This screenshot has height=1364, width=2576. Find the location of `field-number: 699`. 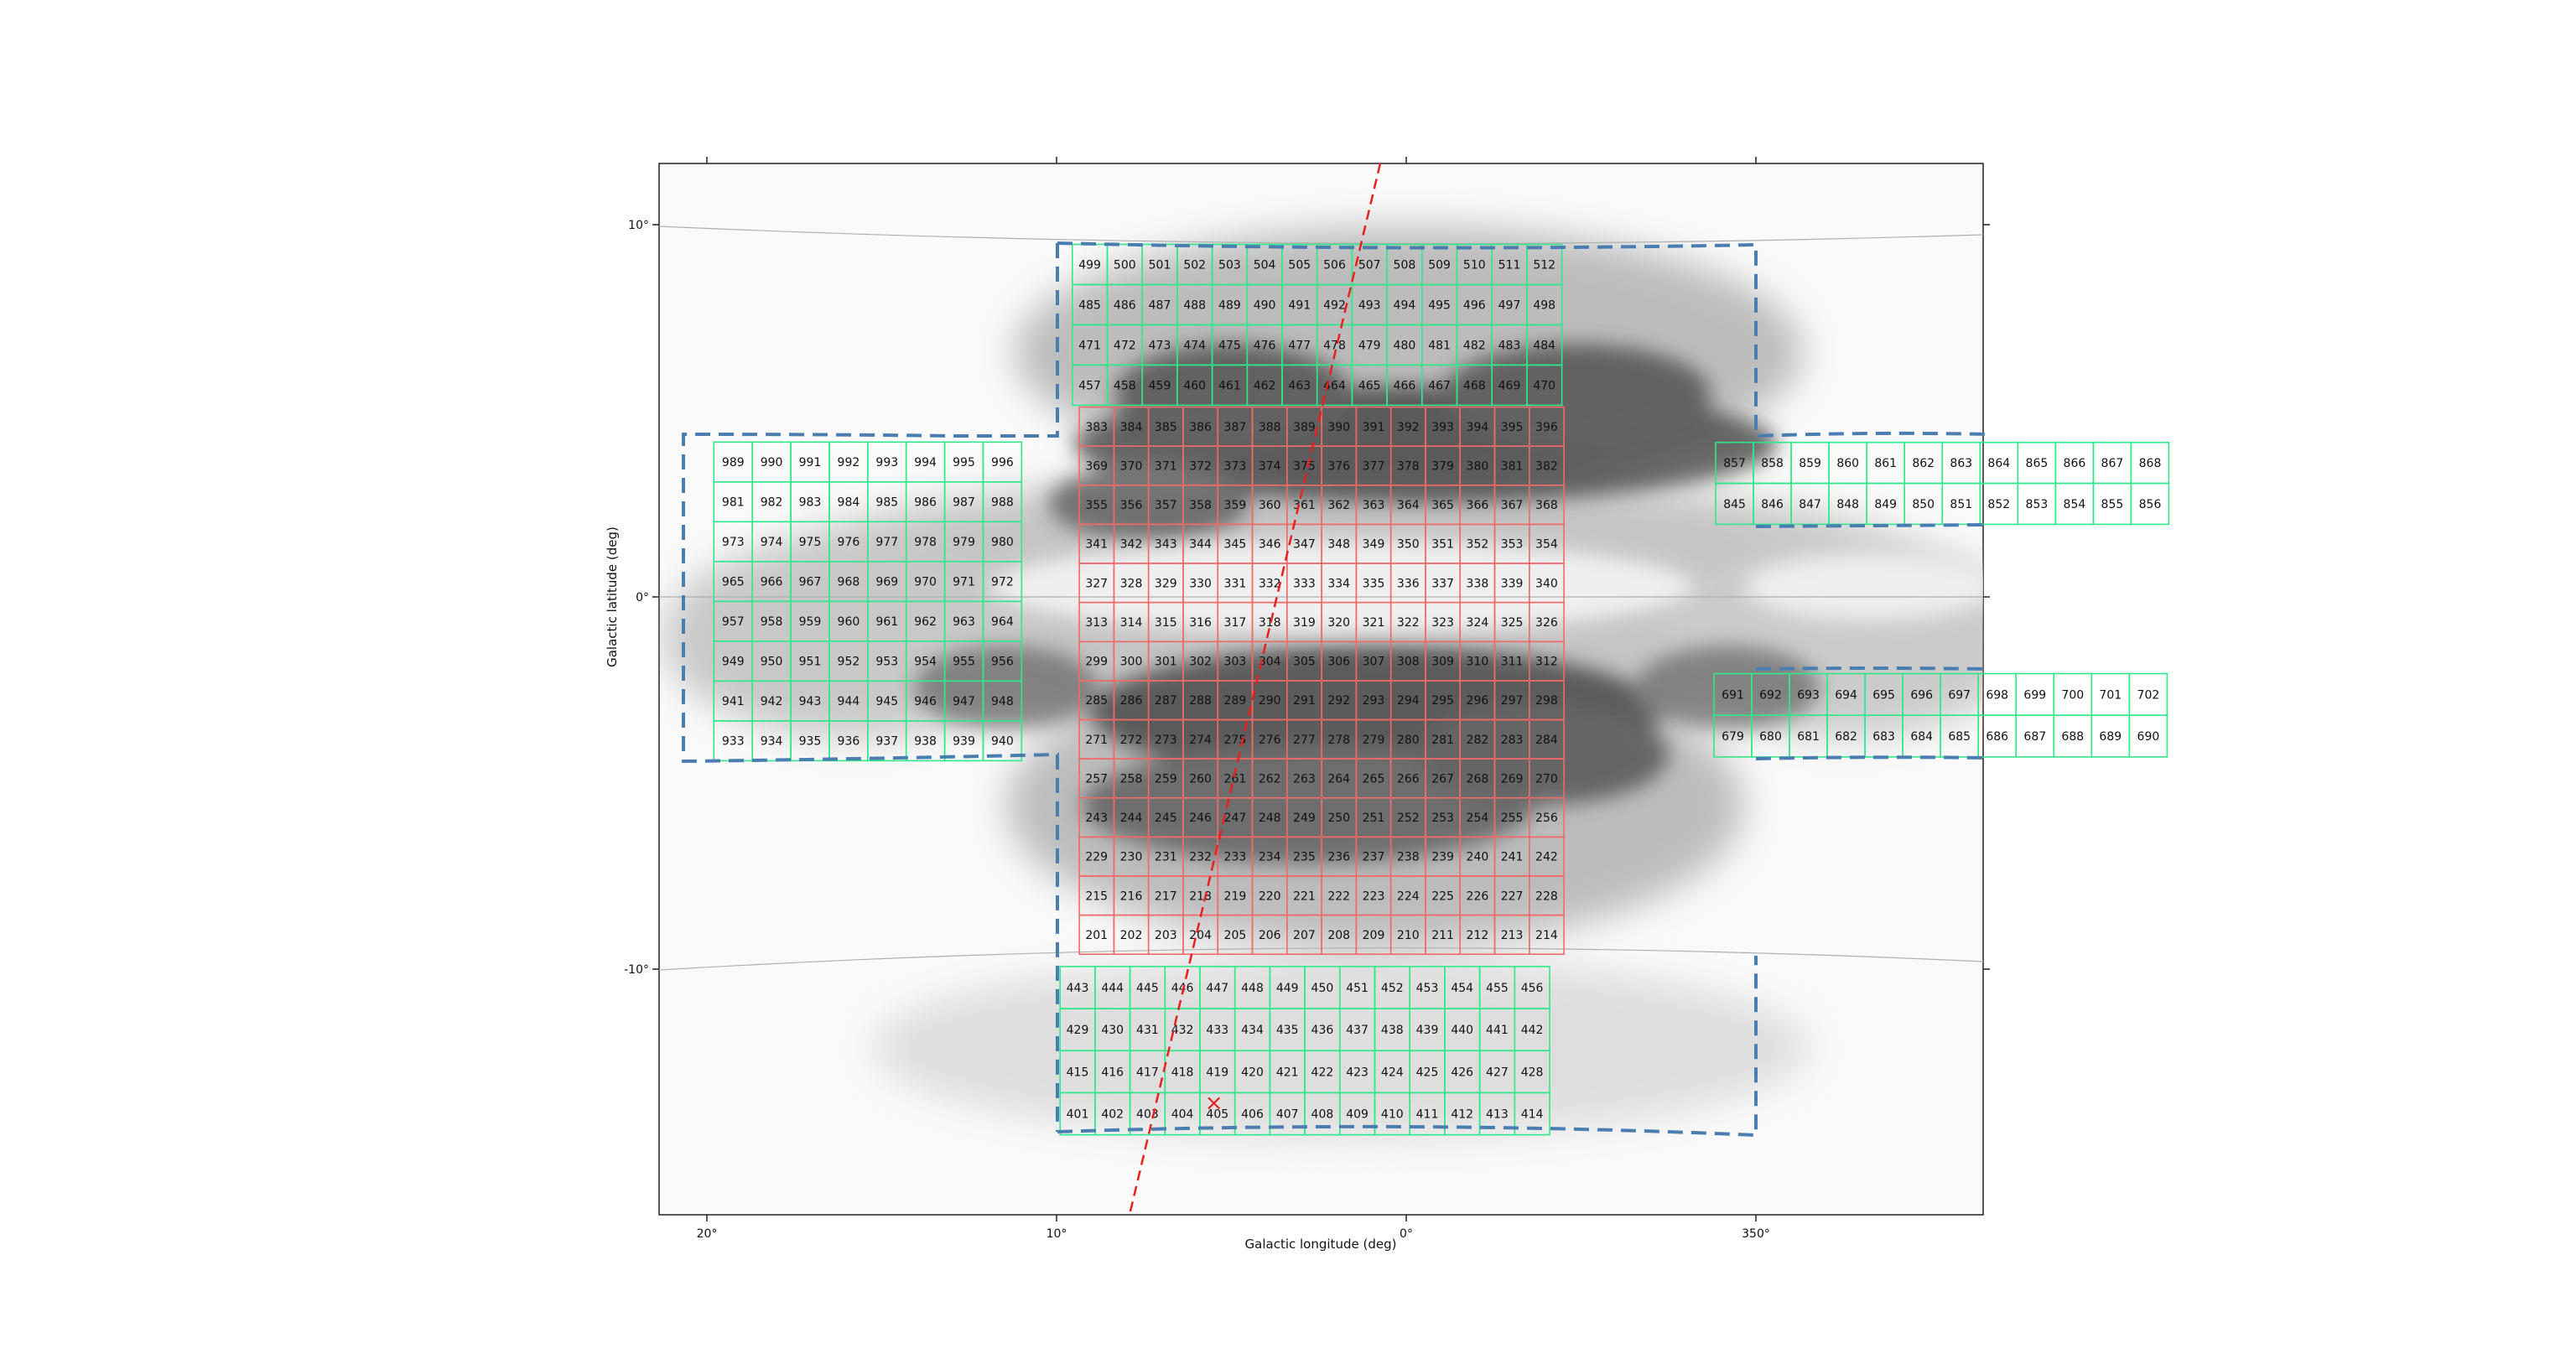

field-number: 699 is located at coordinates (2035, 695).